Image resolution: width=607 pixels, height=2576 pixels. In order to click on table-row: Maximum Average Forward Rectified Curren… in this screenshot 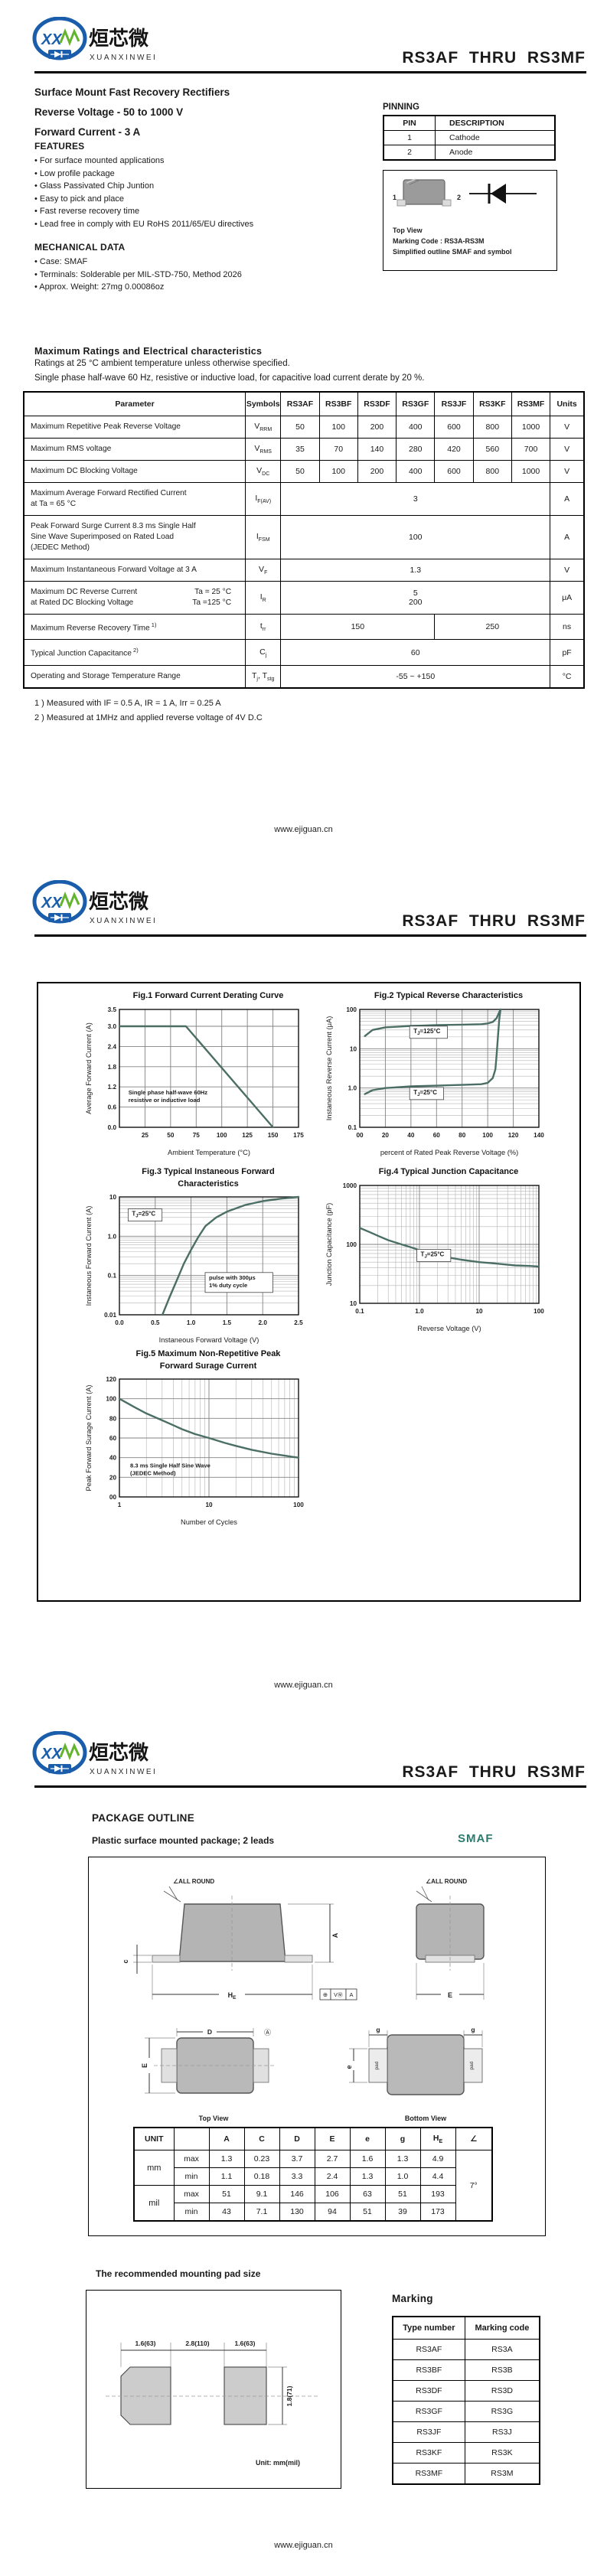, I will do `click(304, 499)`.